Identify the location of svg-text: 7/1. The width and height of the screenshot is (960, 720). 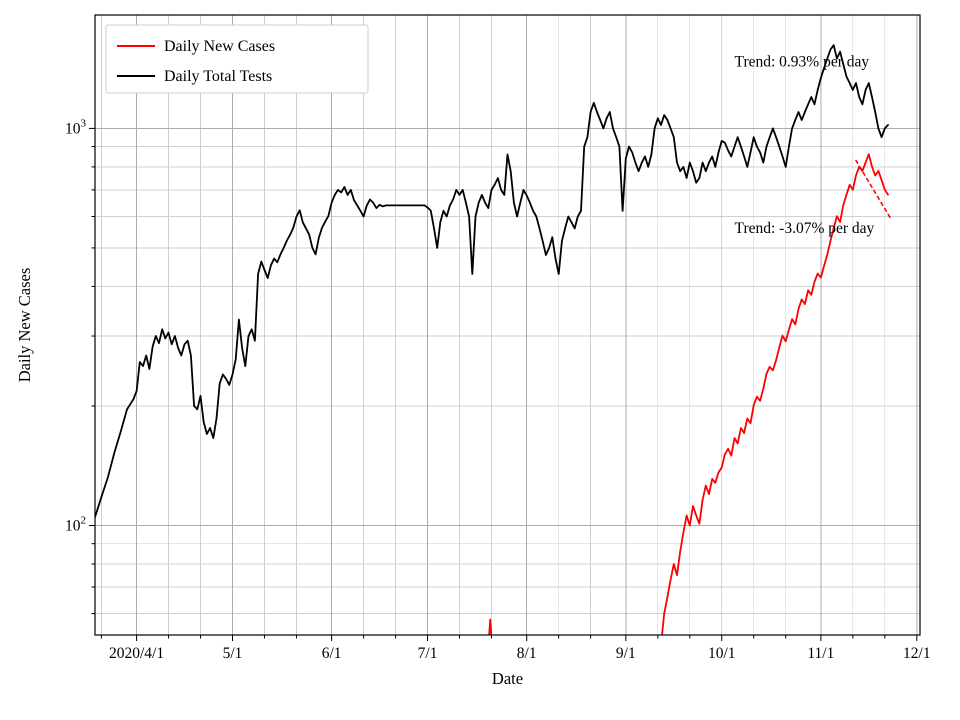
(428, 653).